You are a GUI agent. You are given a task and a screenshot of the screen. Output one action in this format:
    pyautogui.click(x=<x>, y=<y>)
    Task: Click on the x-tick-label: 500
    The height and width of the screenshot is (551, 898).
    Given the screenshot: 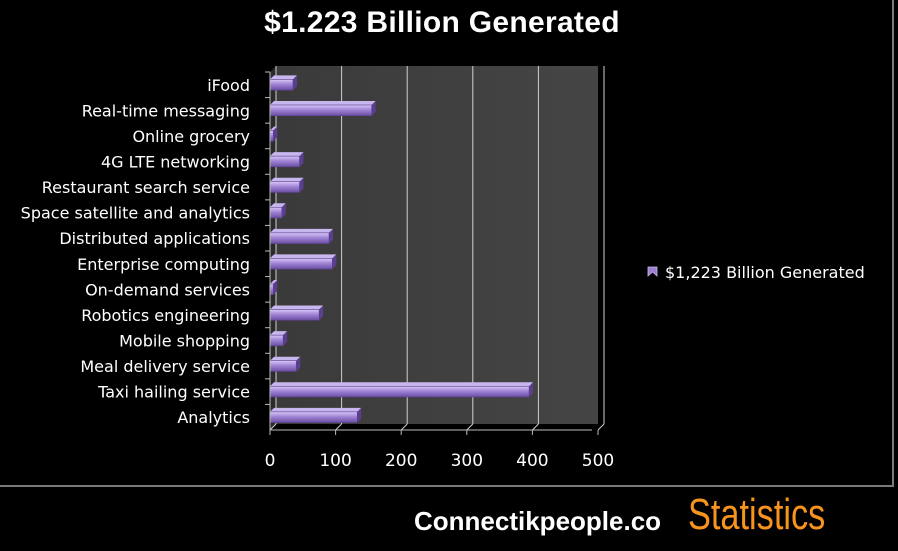 What is the action you would take?
    pyautogui.click(x=598, y=461)
    